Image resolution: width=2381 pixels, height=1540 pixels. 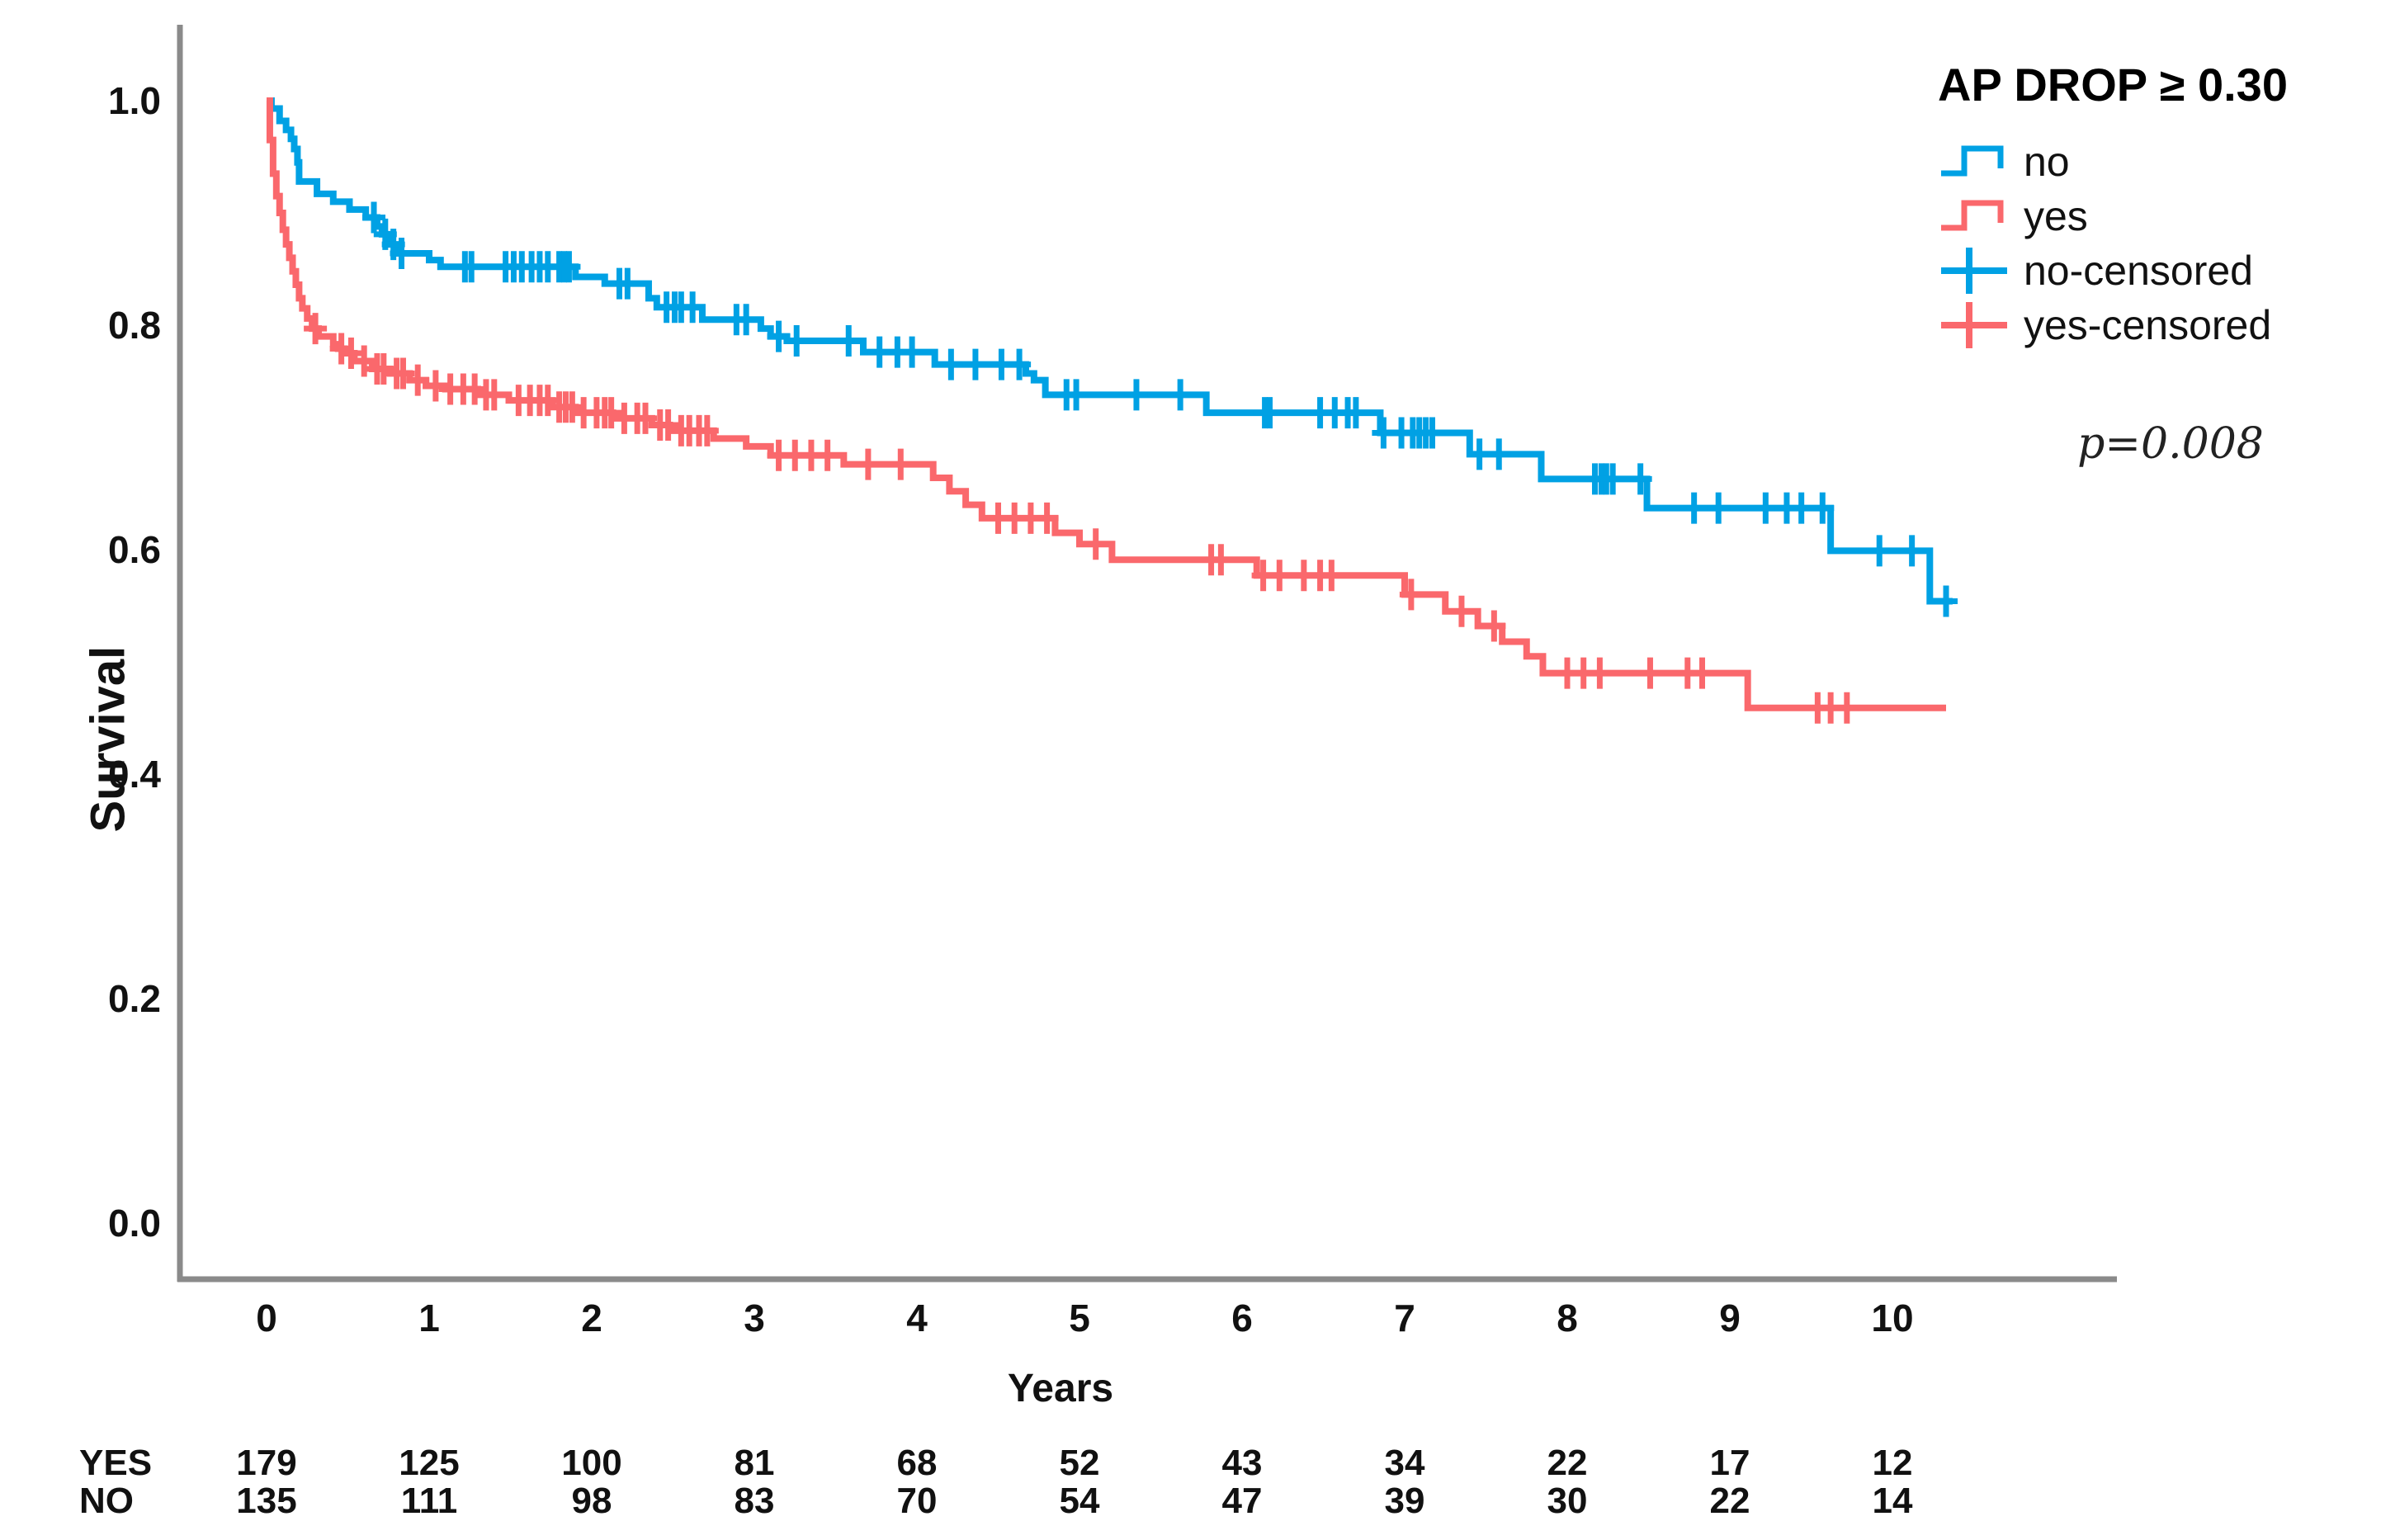 What do you see at coordinates (1404, 1501) in the screenshot?
I see `risk-count: 39` at bounding box center [1404, 1501].